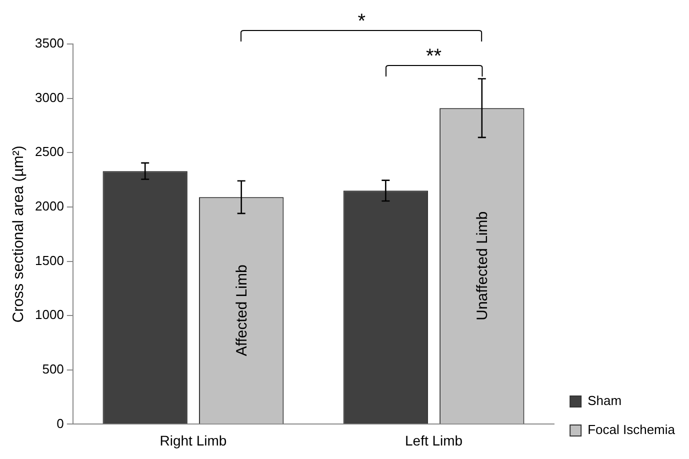 The height and width of the screenshot is (459, 689). Describe the element at coordinates (49, 260) in the screenshot. I see `y-tick-label: 1500` at that location.